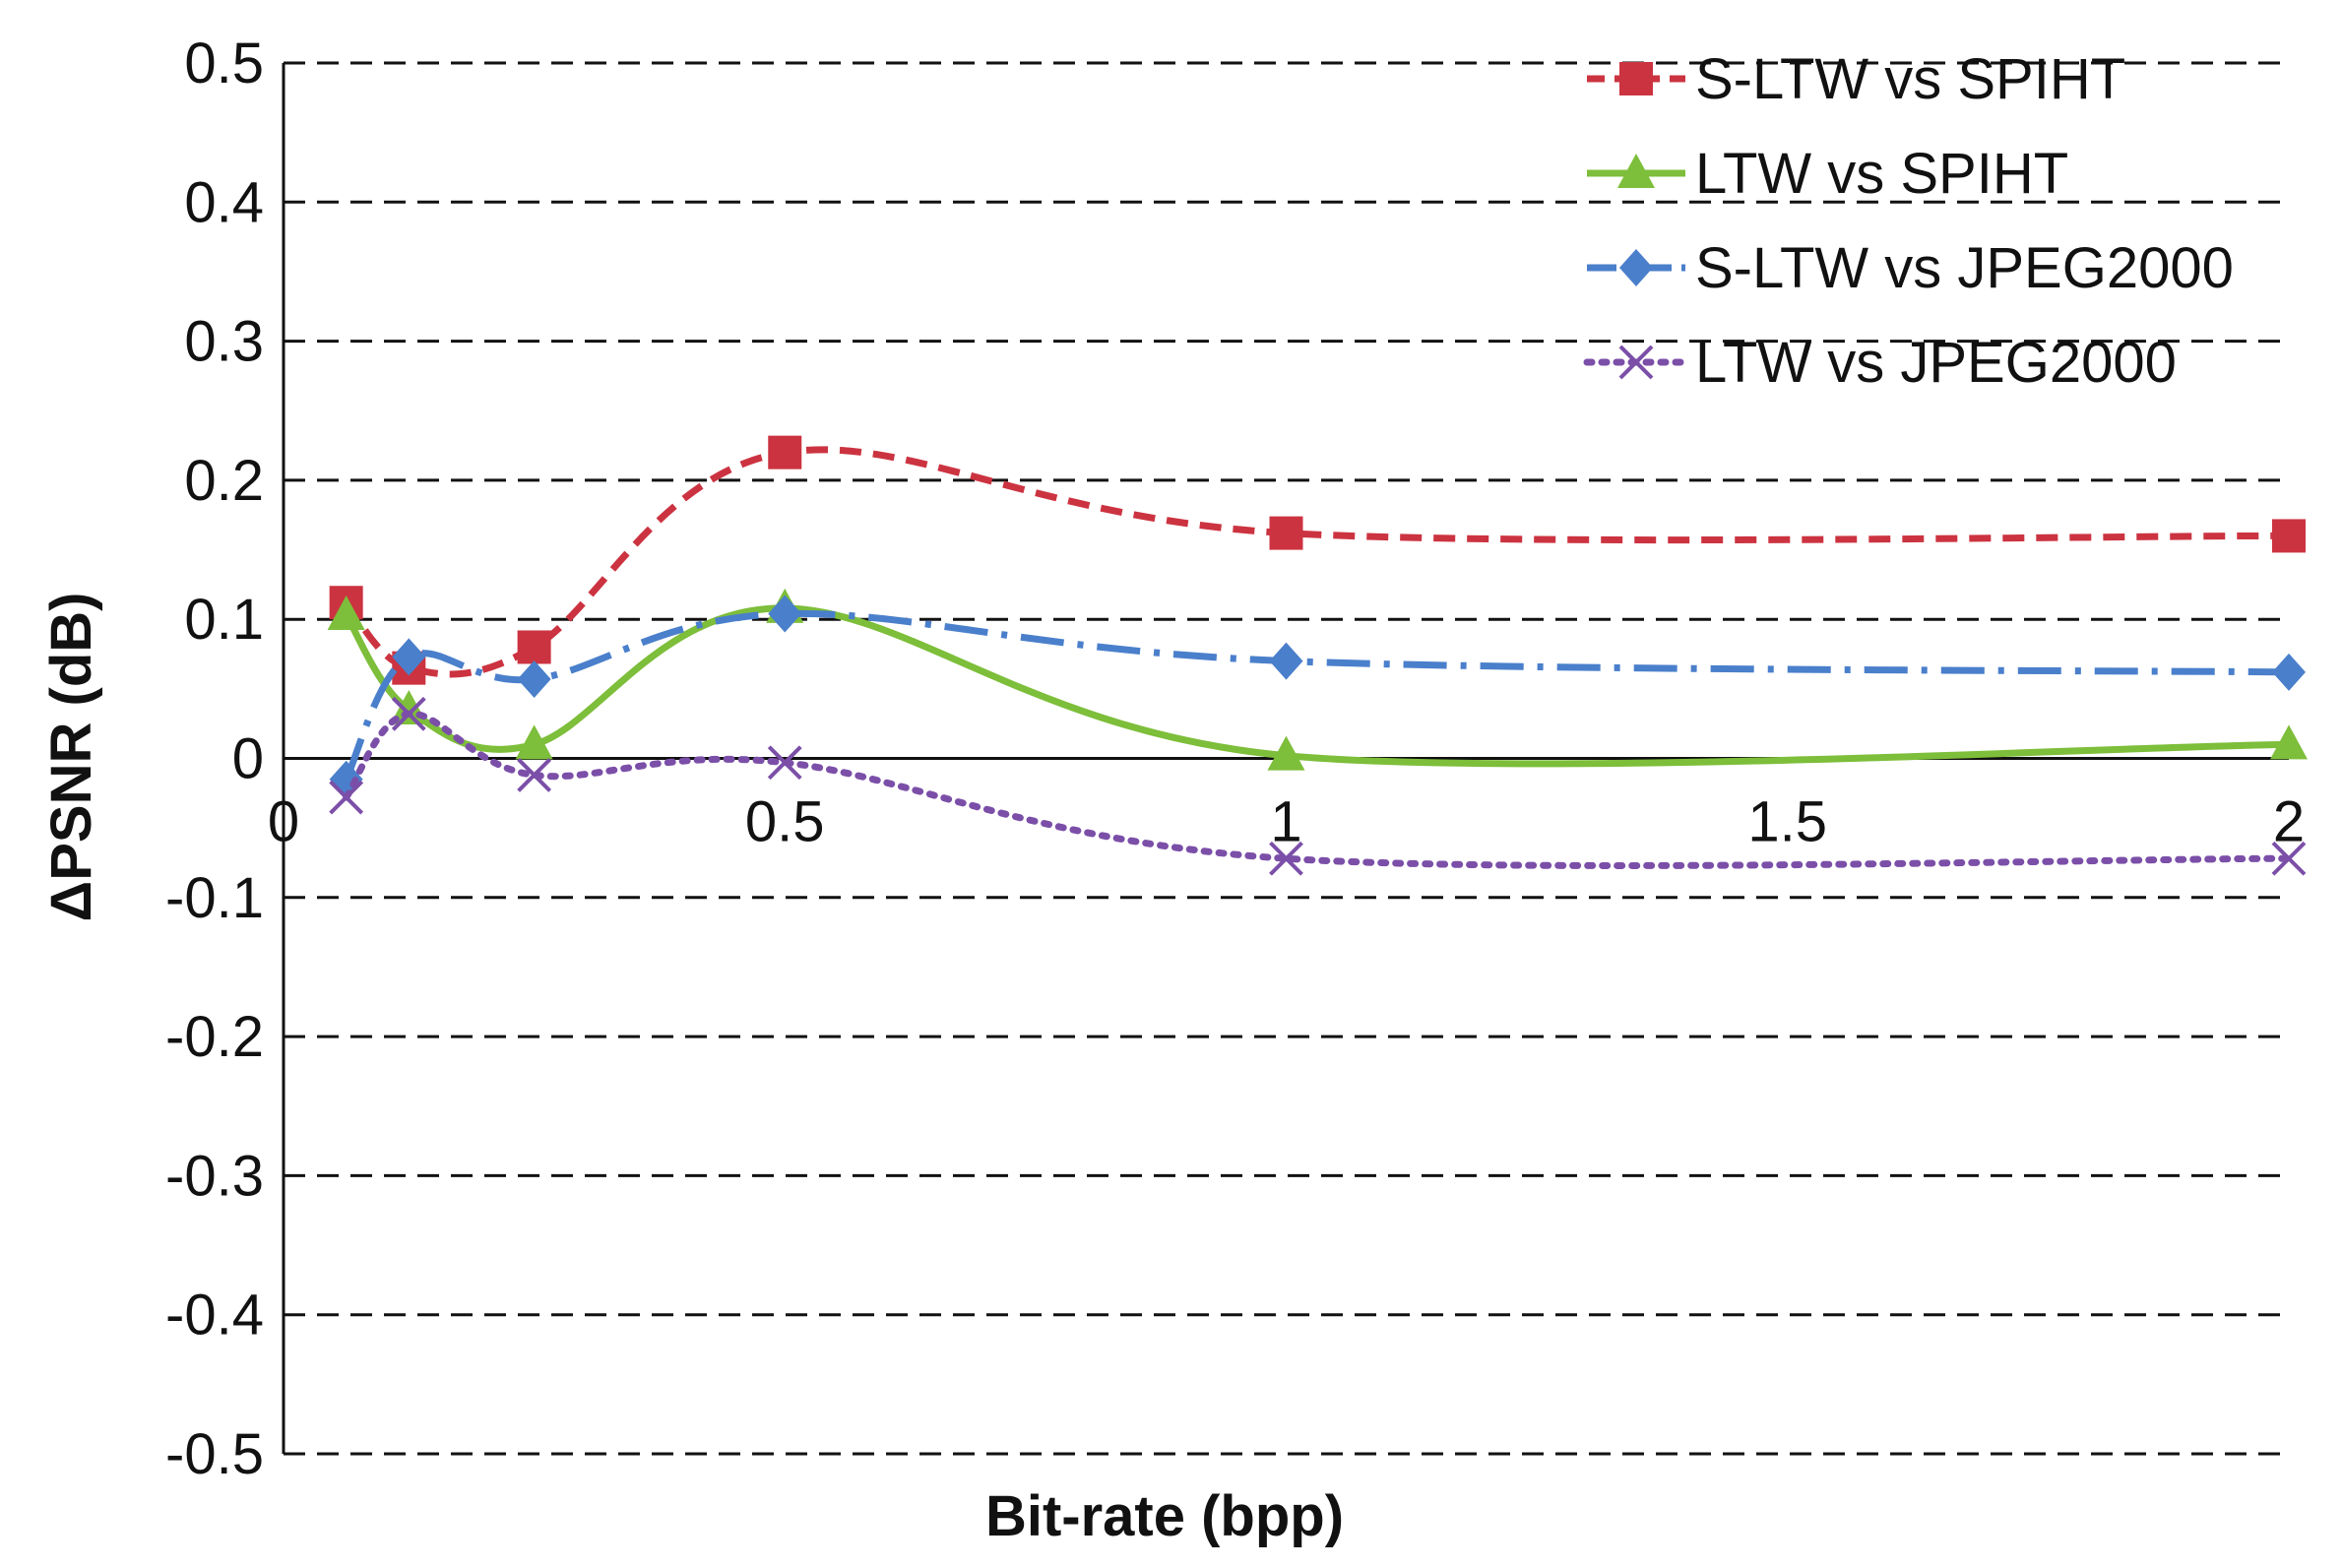  I want to click on y-tick-label: 0.4, so click(224, 202).